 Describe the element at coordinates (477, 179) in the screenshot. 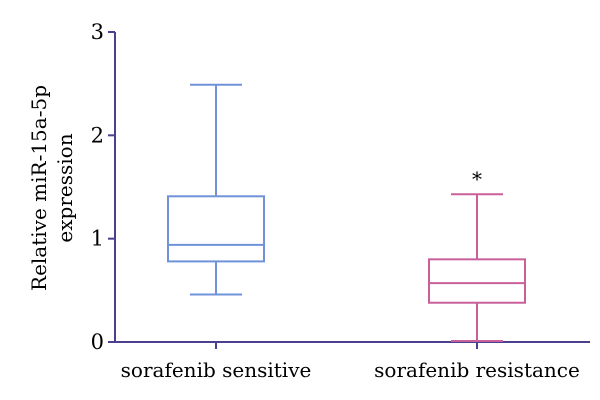

I see `significance-asterisk: *` at that location.